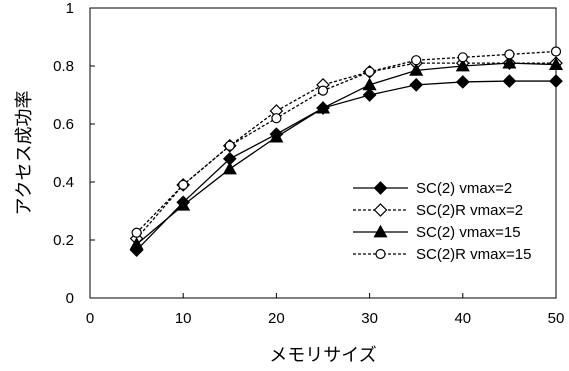 This screenshot has width=569, height=371. Describe the element at coordinates (63, 182) in the screenshot. I see `y-tick-label: 0.4` at that location.